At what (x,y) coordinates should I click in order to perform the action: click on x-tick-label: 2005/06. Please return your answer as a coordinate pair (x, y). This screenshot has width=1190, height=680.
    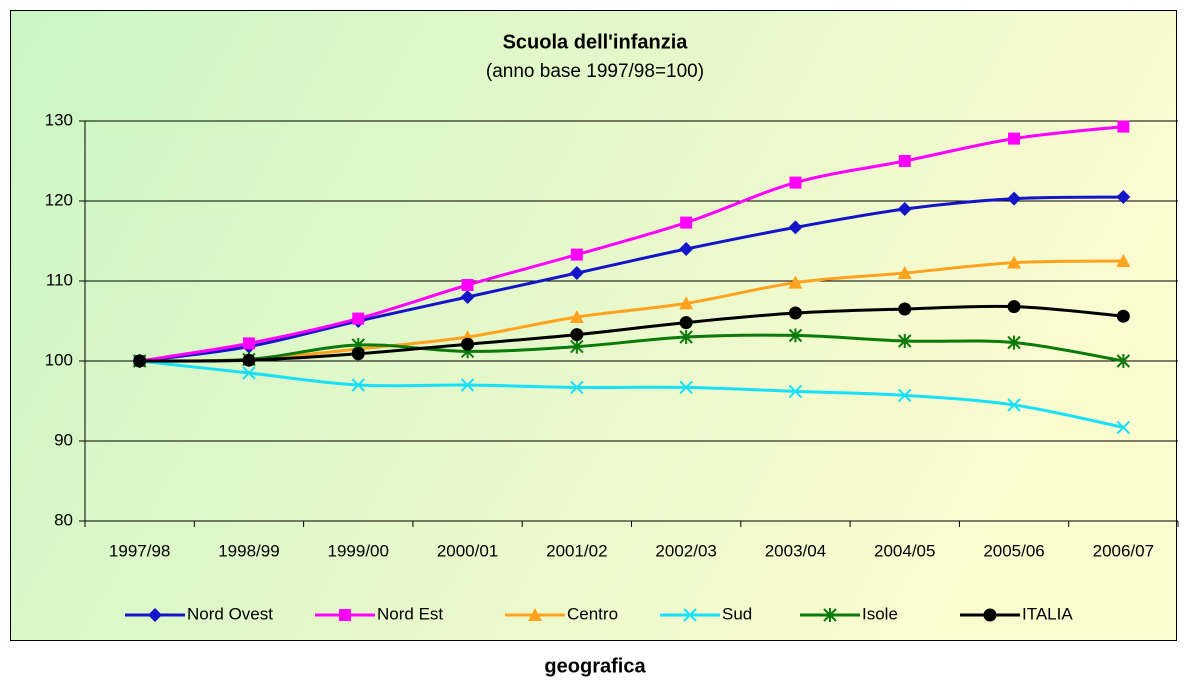
    Looking at the image, I should click on (1013, 550).